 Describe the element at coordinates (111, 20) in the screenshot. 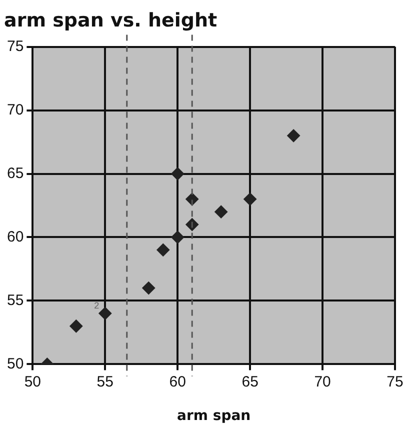

I see `chart-title: arm span vs. height` at that location.